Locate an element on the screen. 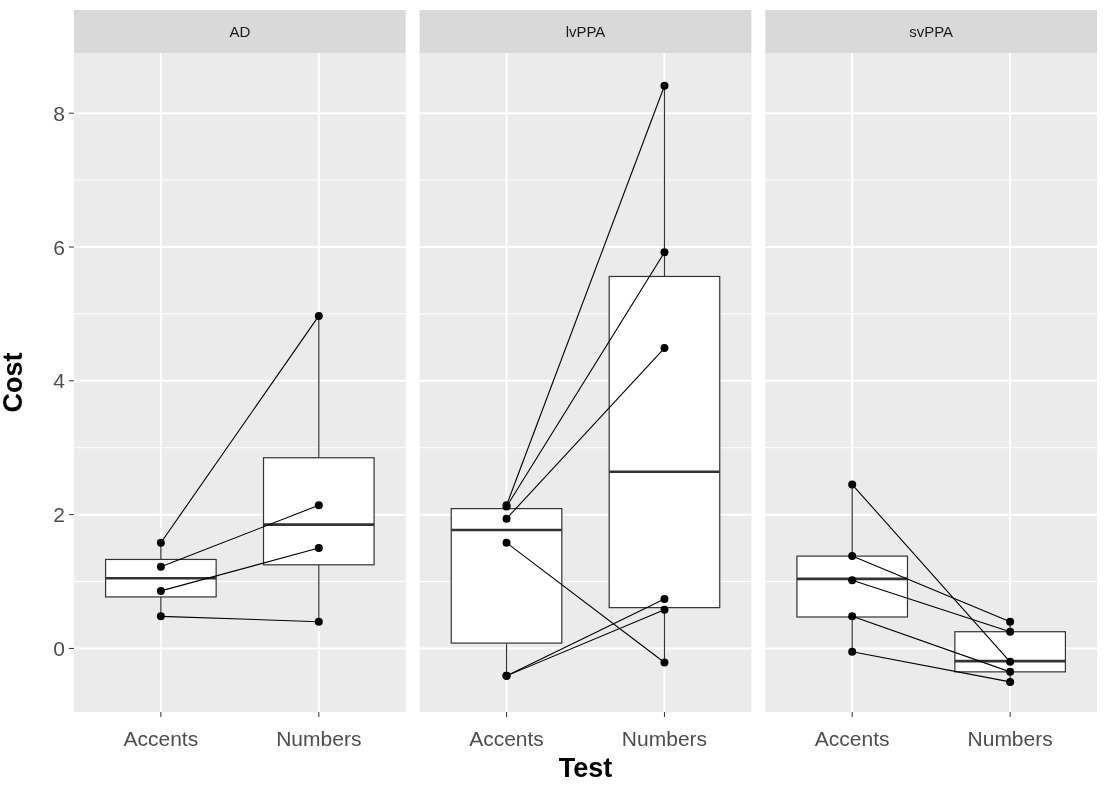 The image size is (1106, 789). x-axis-title: Test is located at coordinates (585, 768).